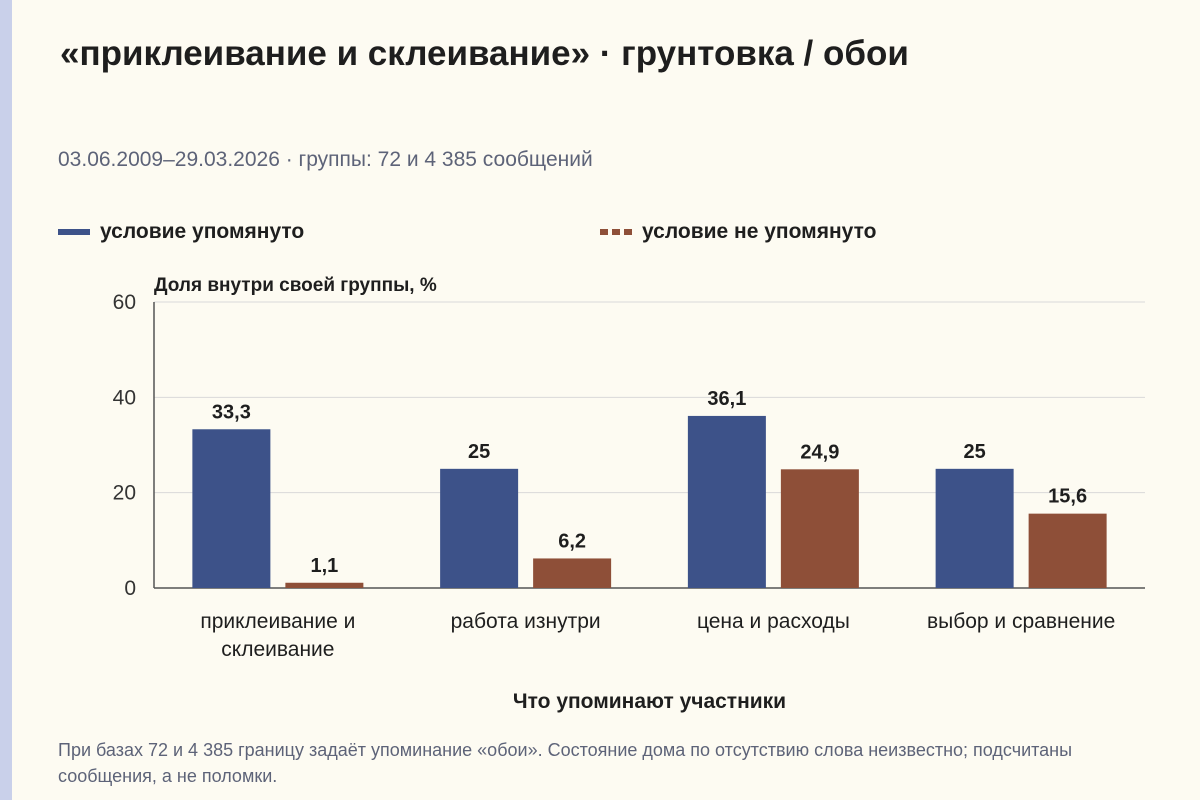 The image size is (1200, 800). What do you see at coordinates (130, 588) in the screenshot?
I see `y-tick-label: 0` at bounding box center [130, 588].